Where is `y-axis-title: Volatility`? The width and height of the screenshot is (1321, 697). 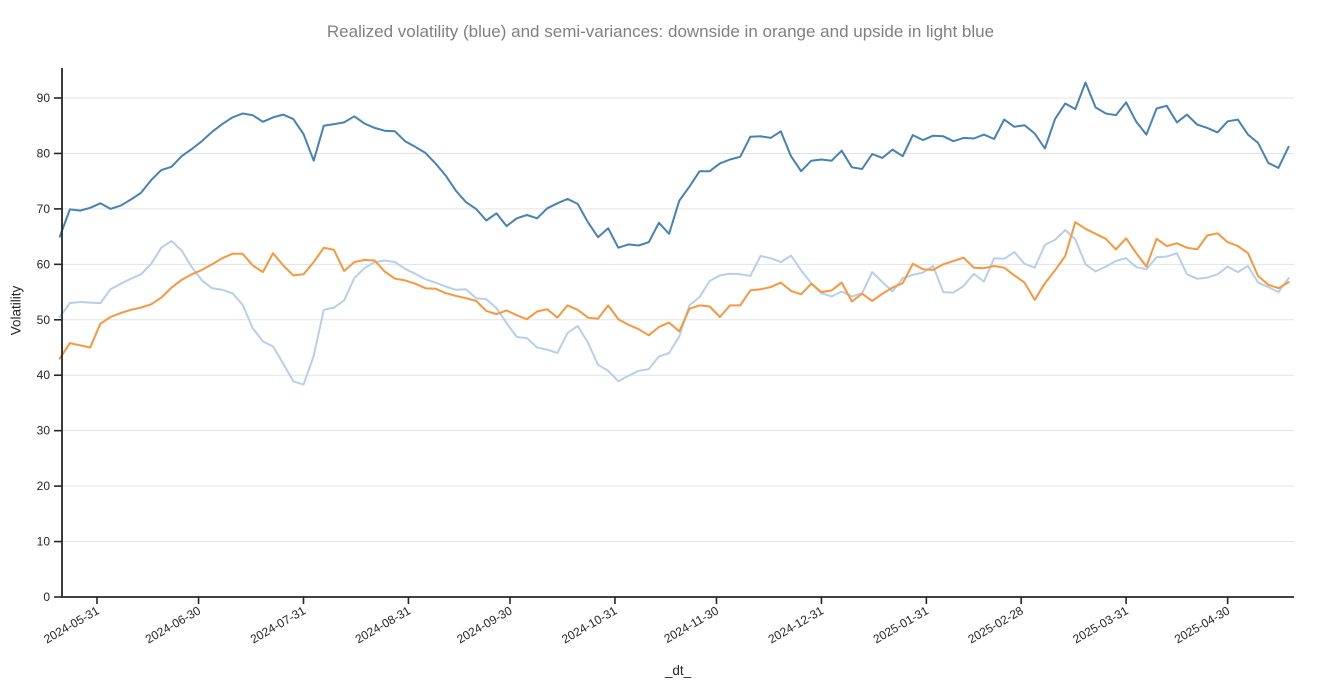 y-axis-title: Volatility is located at coordinates (16, 310).